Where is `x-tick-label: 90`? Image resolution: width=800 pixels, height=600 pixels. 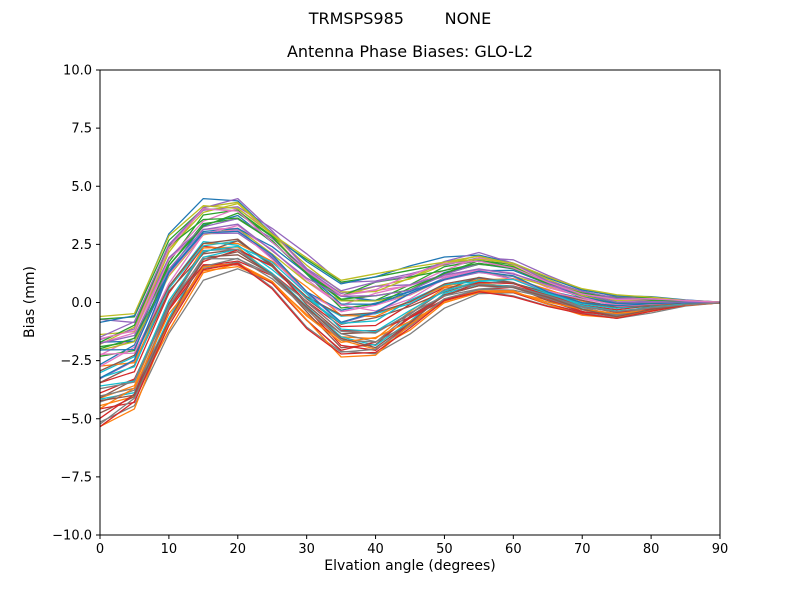
x-tick-label: 90 is located at coordinates (720, 549).